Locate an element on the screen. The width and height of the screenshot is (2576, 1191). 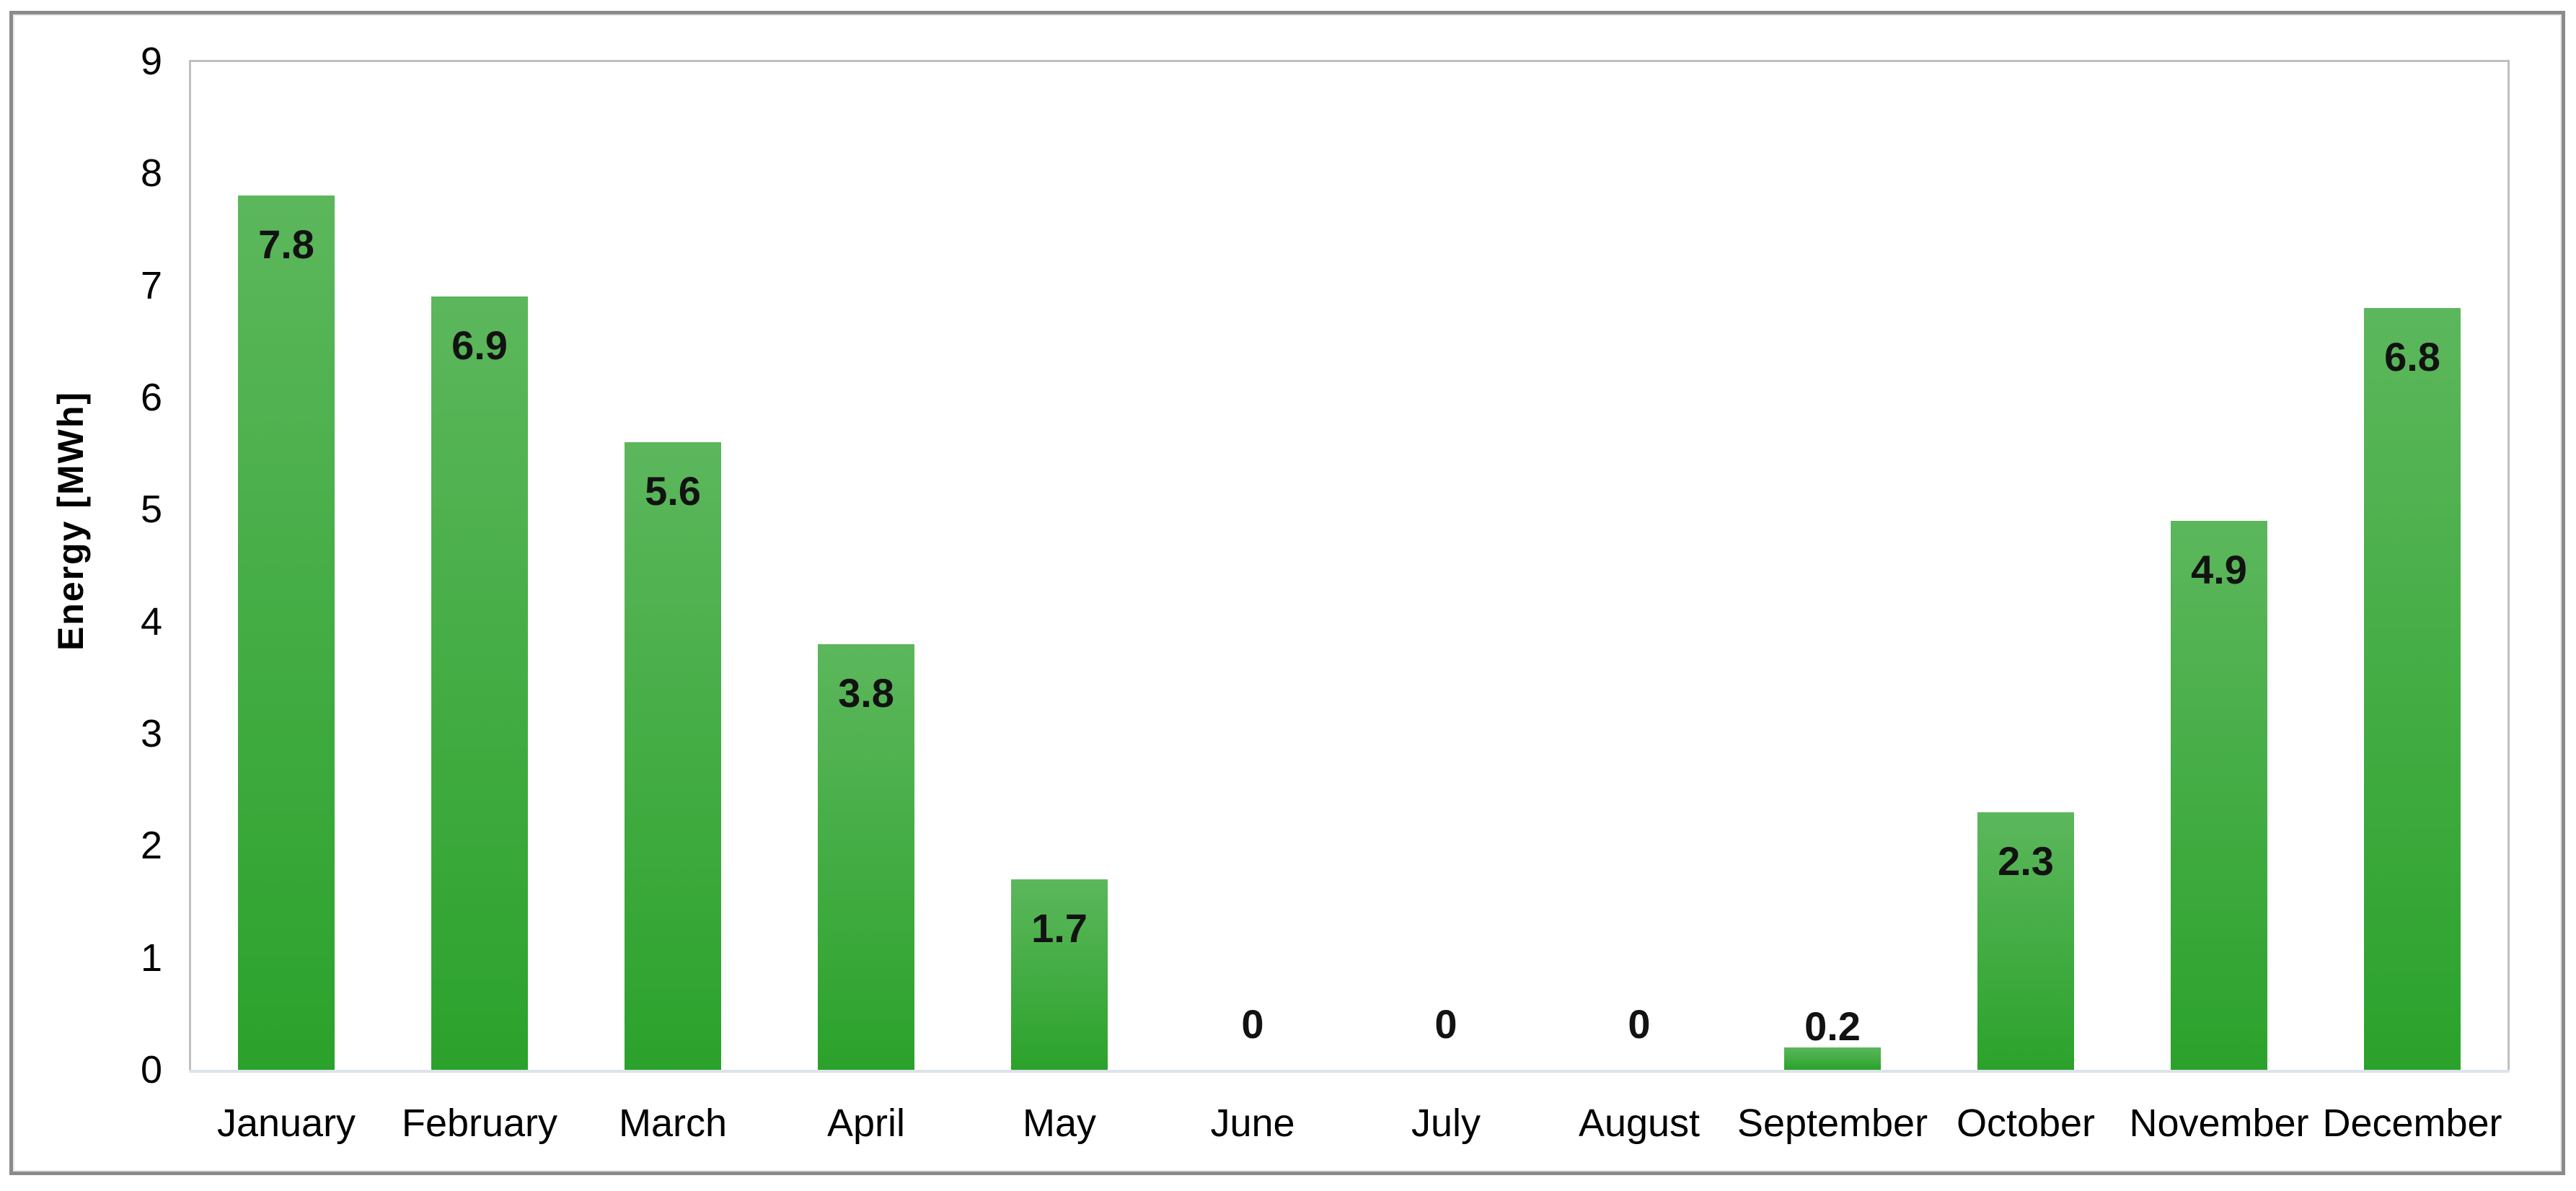
bar-october is located at coordinates (2025, 941).